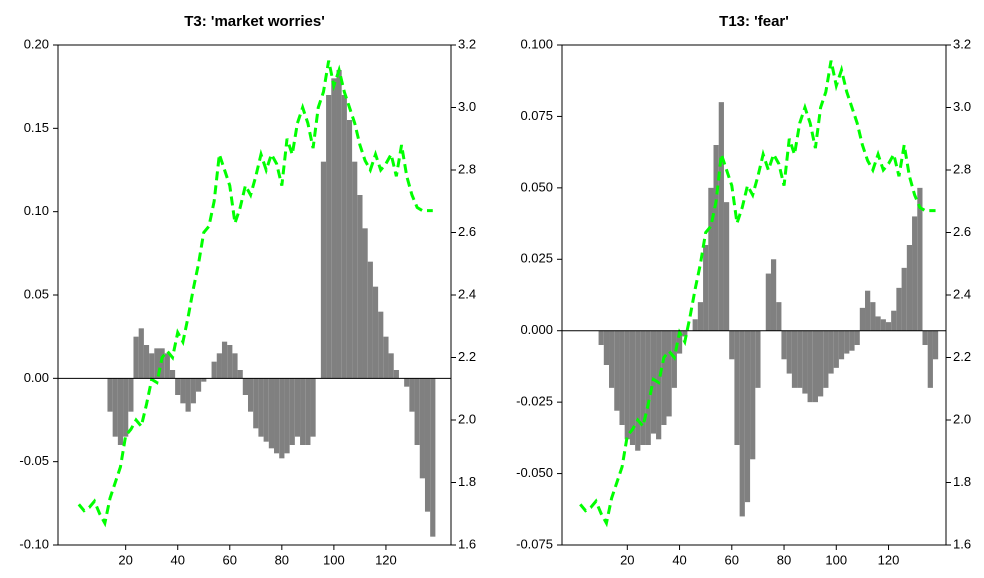 This screenshot has height=578, width=984. Describe the element at coordinates (254, 21) in the screenshot. I see `chart-title: T3: 'market worries'` at that location.